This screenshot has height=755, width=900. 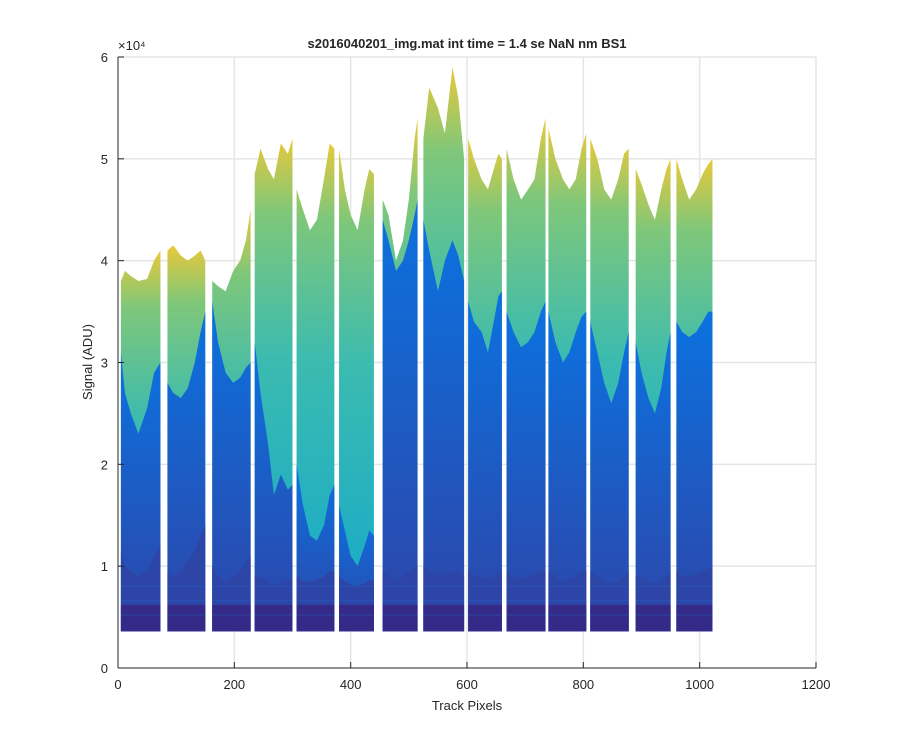 What do you see at coordinates (234, 684) in the screenshot?
I see `x-tick-label: 200` at bounding box center [234, 684].